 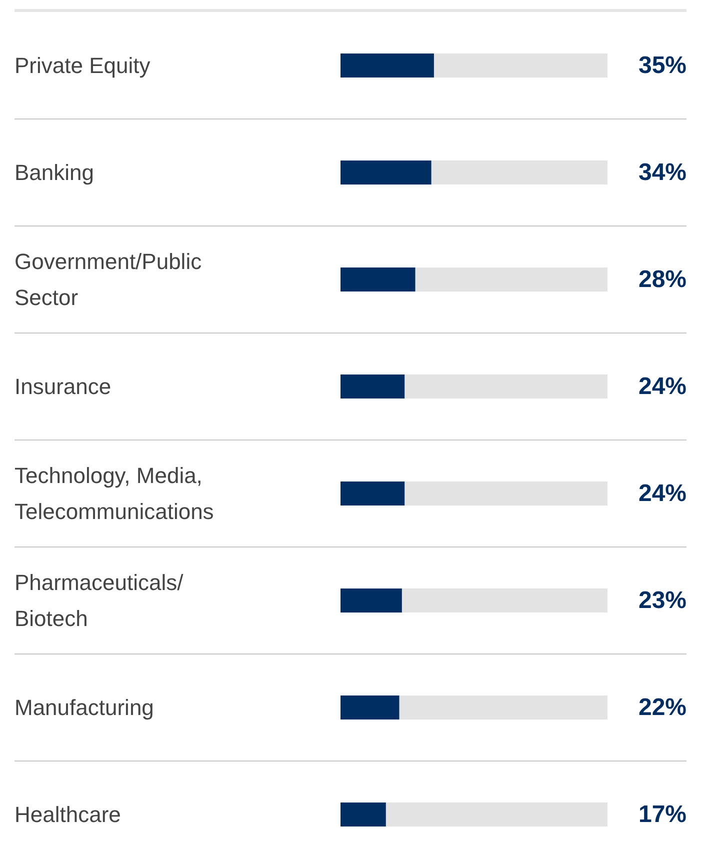 I want to click on y-tick-label: Banking, so click(x=54, y=172).